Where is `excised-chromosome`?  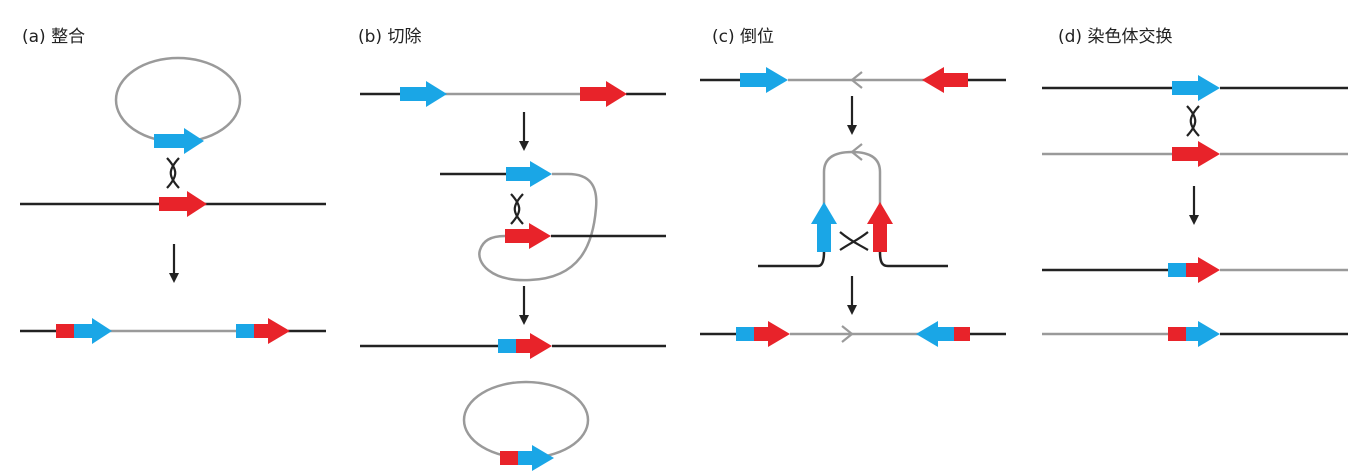
excised-chromosome is located at coordinates (513, 346).